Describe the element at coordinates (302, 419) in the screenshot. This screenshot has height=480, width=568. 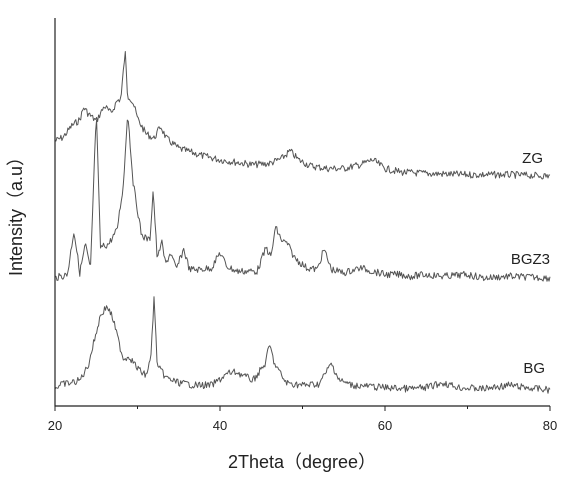
I see `x-axis-ticks: 20 40 60 80` at that location.